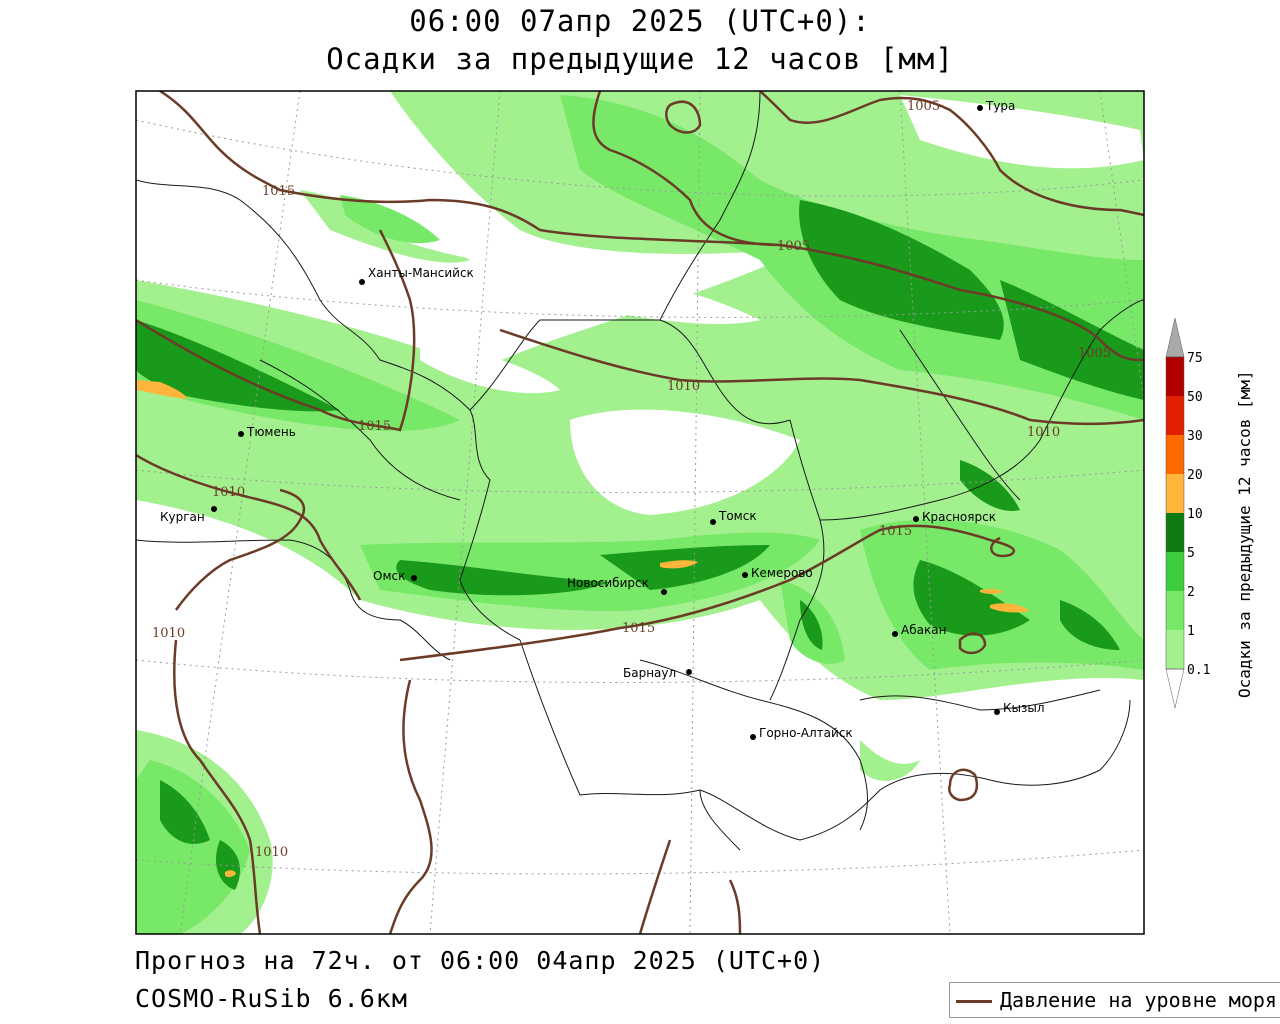 Image resolution: width=1280 pixels, height=1024 pixels. What do you see at coordinates (640, 21) in the screenshot?
I see `map-title-time: 06:00 07апр 2025 (UTC+0):` at bounding box center [640, 21].